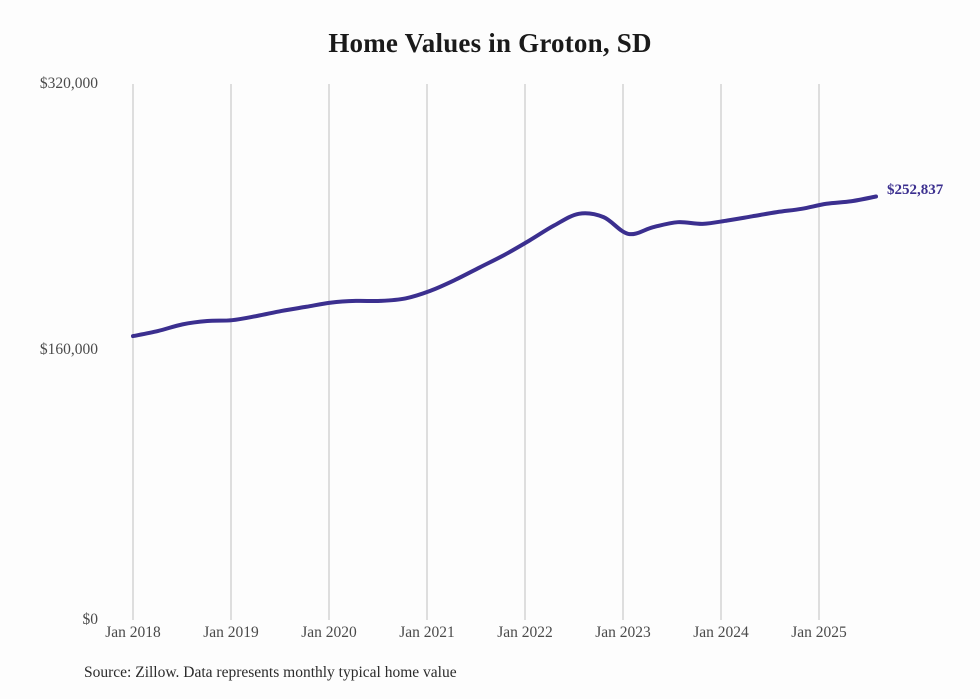 The width and height of the screenshot is (980, 699). What do you see at coordinates (68, 349) in the screenshot?
I see `y-axis-tick-160000: $160,000` at bounding box center [68, 349].